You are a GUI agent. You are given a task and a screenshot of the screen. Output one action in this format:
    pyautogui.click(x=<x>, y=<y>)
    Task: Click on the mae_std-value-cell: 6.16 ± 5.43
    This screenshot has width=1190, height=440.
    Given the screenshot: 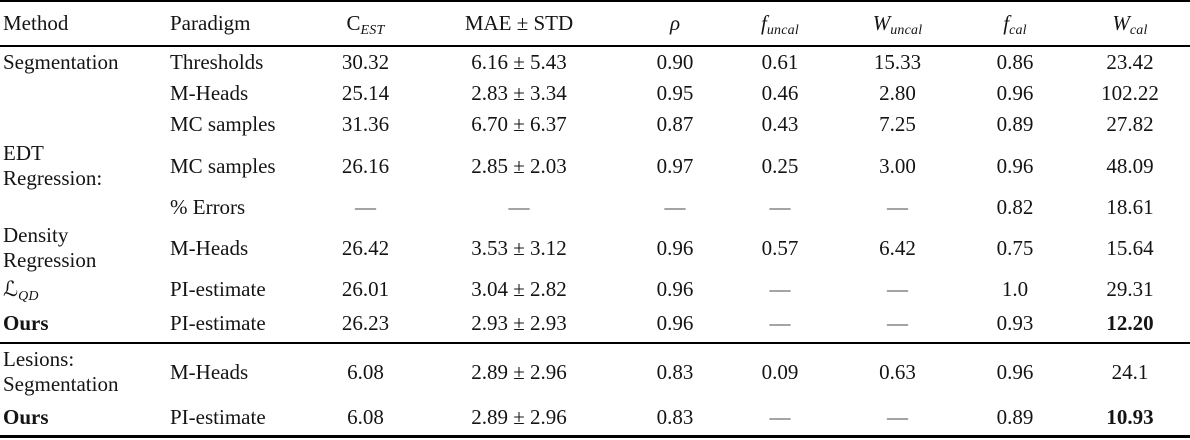 What is the action you would take?
    pyautogui.click(x=519, y=62)
    